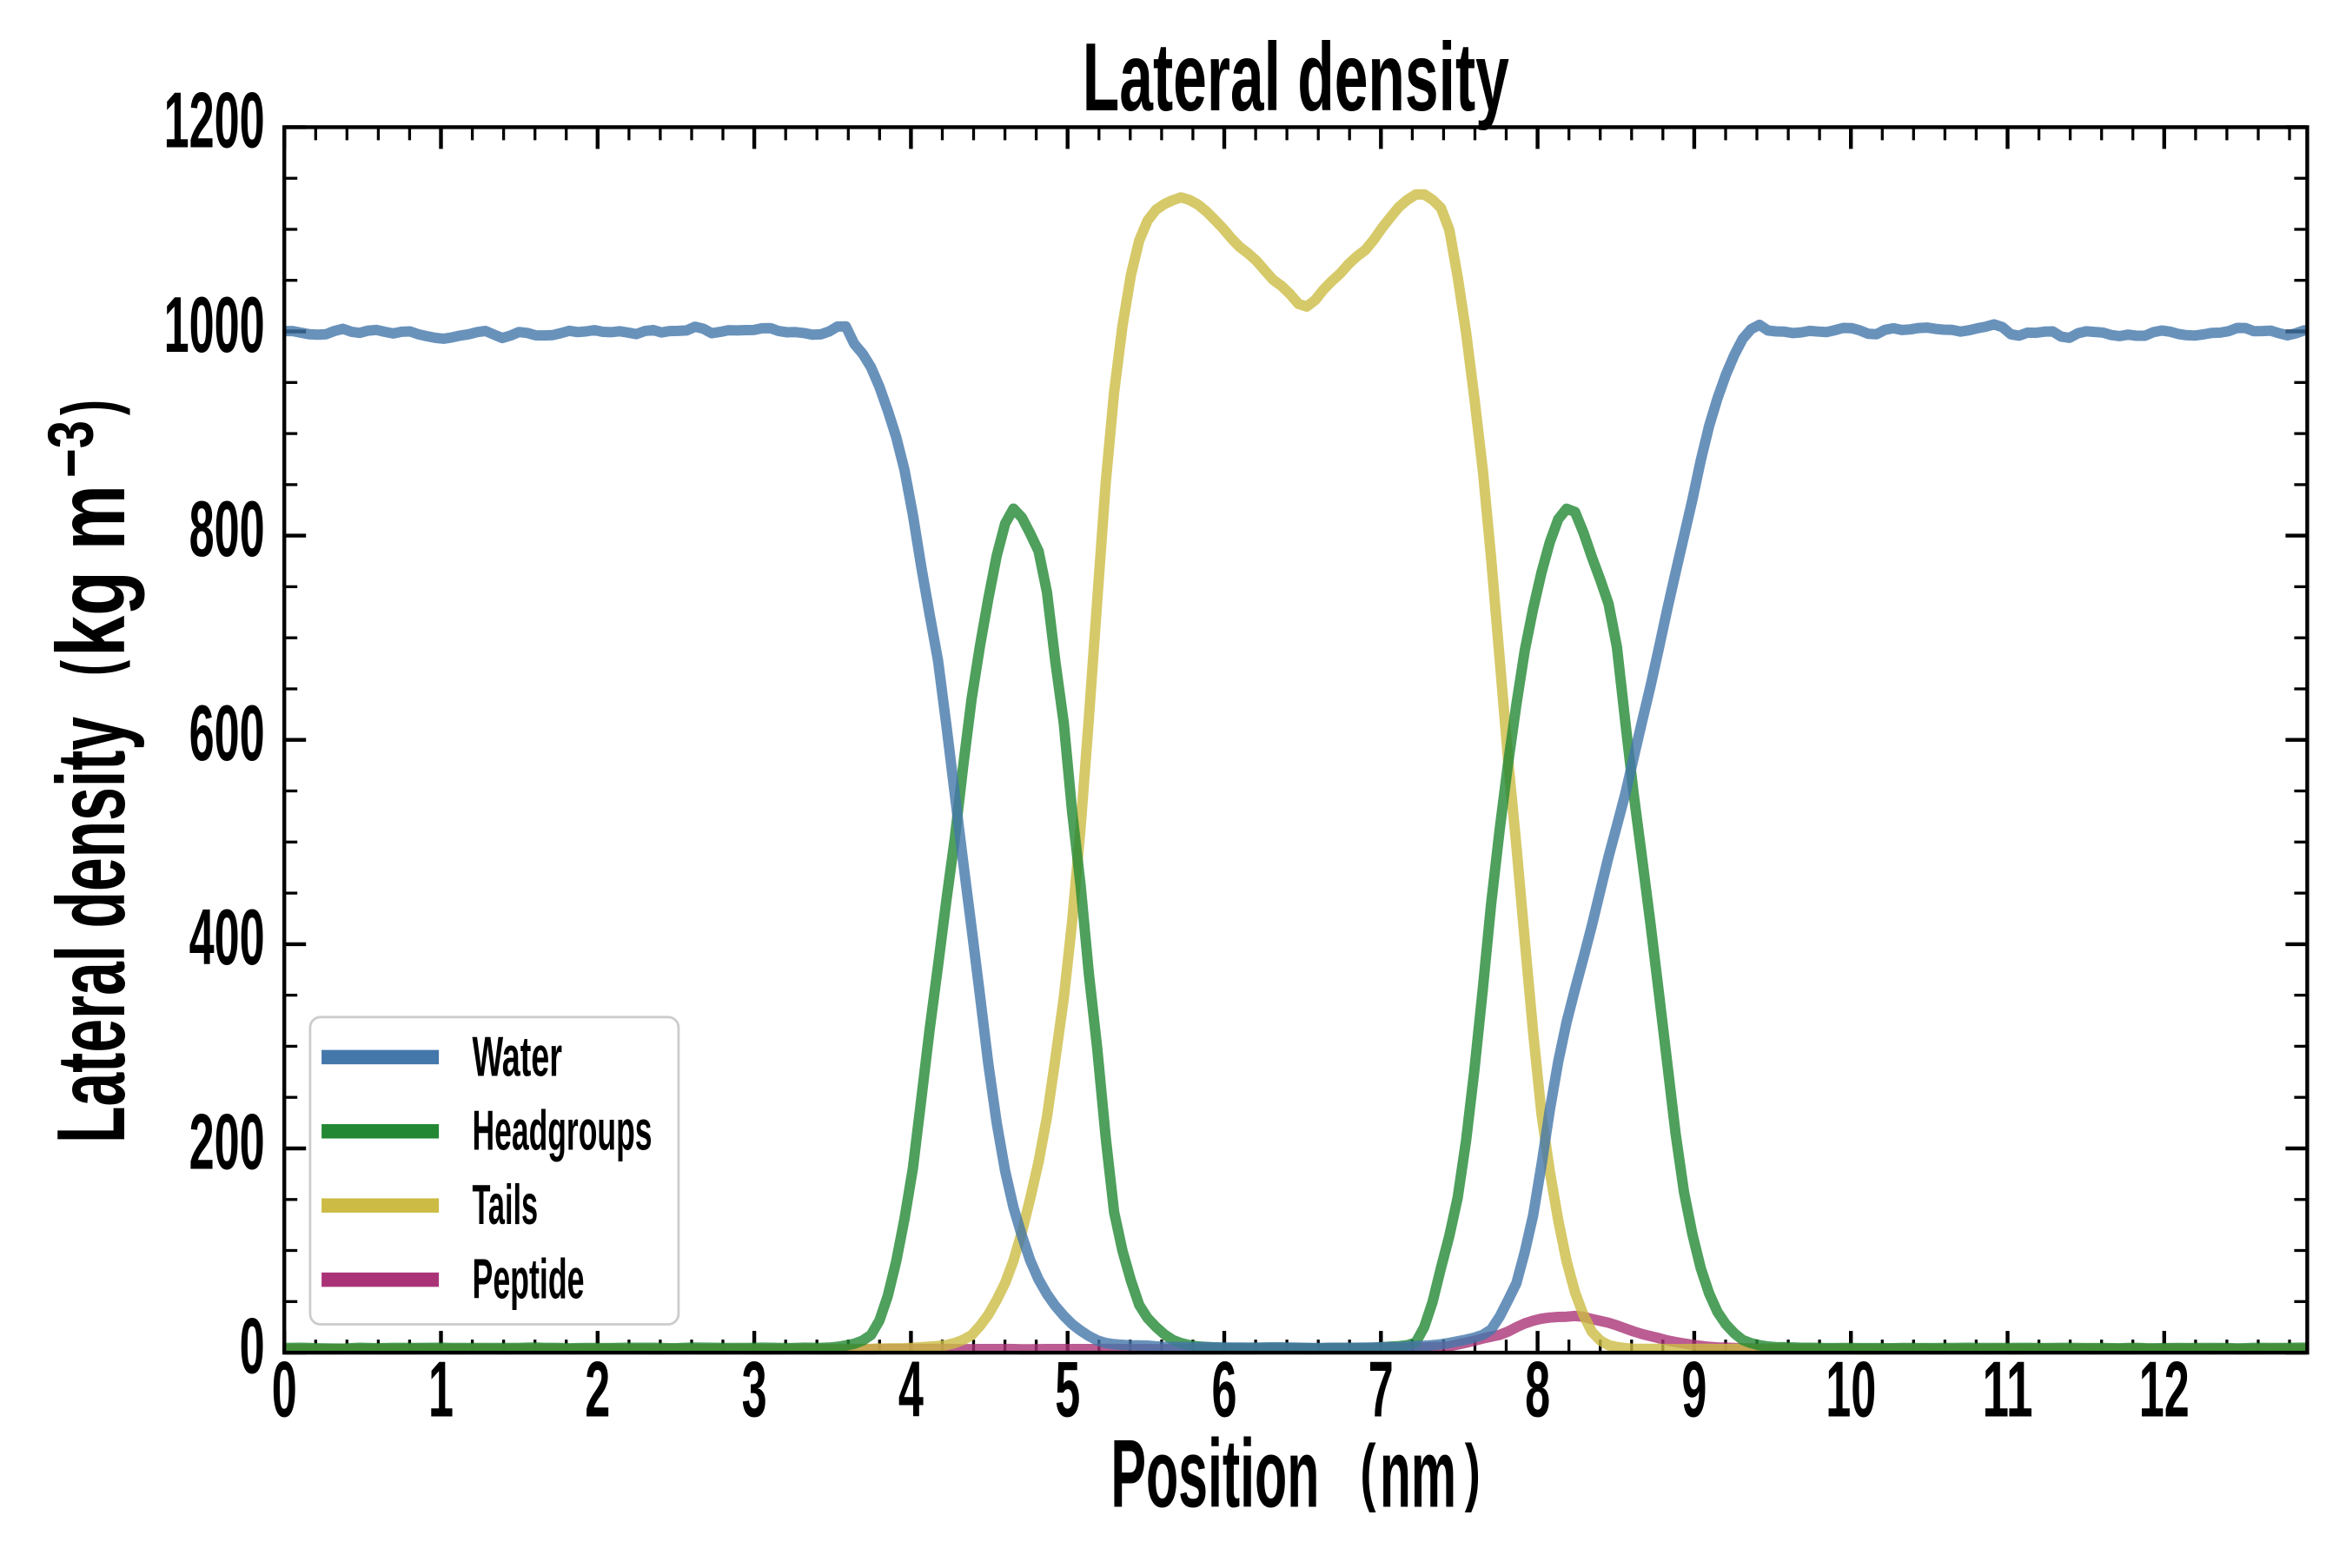 Image resolution: width=2346 pixels, height=1568 pixels. What do you see at coordinates (2165, 1390) in the screenshot?
I see `svg-text: 12` at bounding box center [2165, 1390].